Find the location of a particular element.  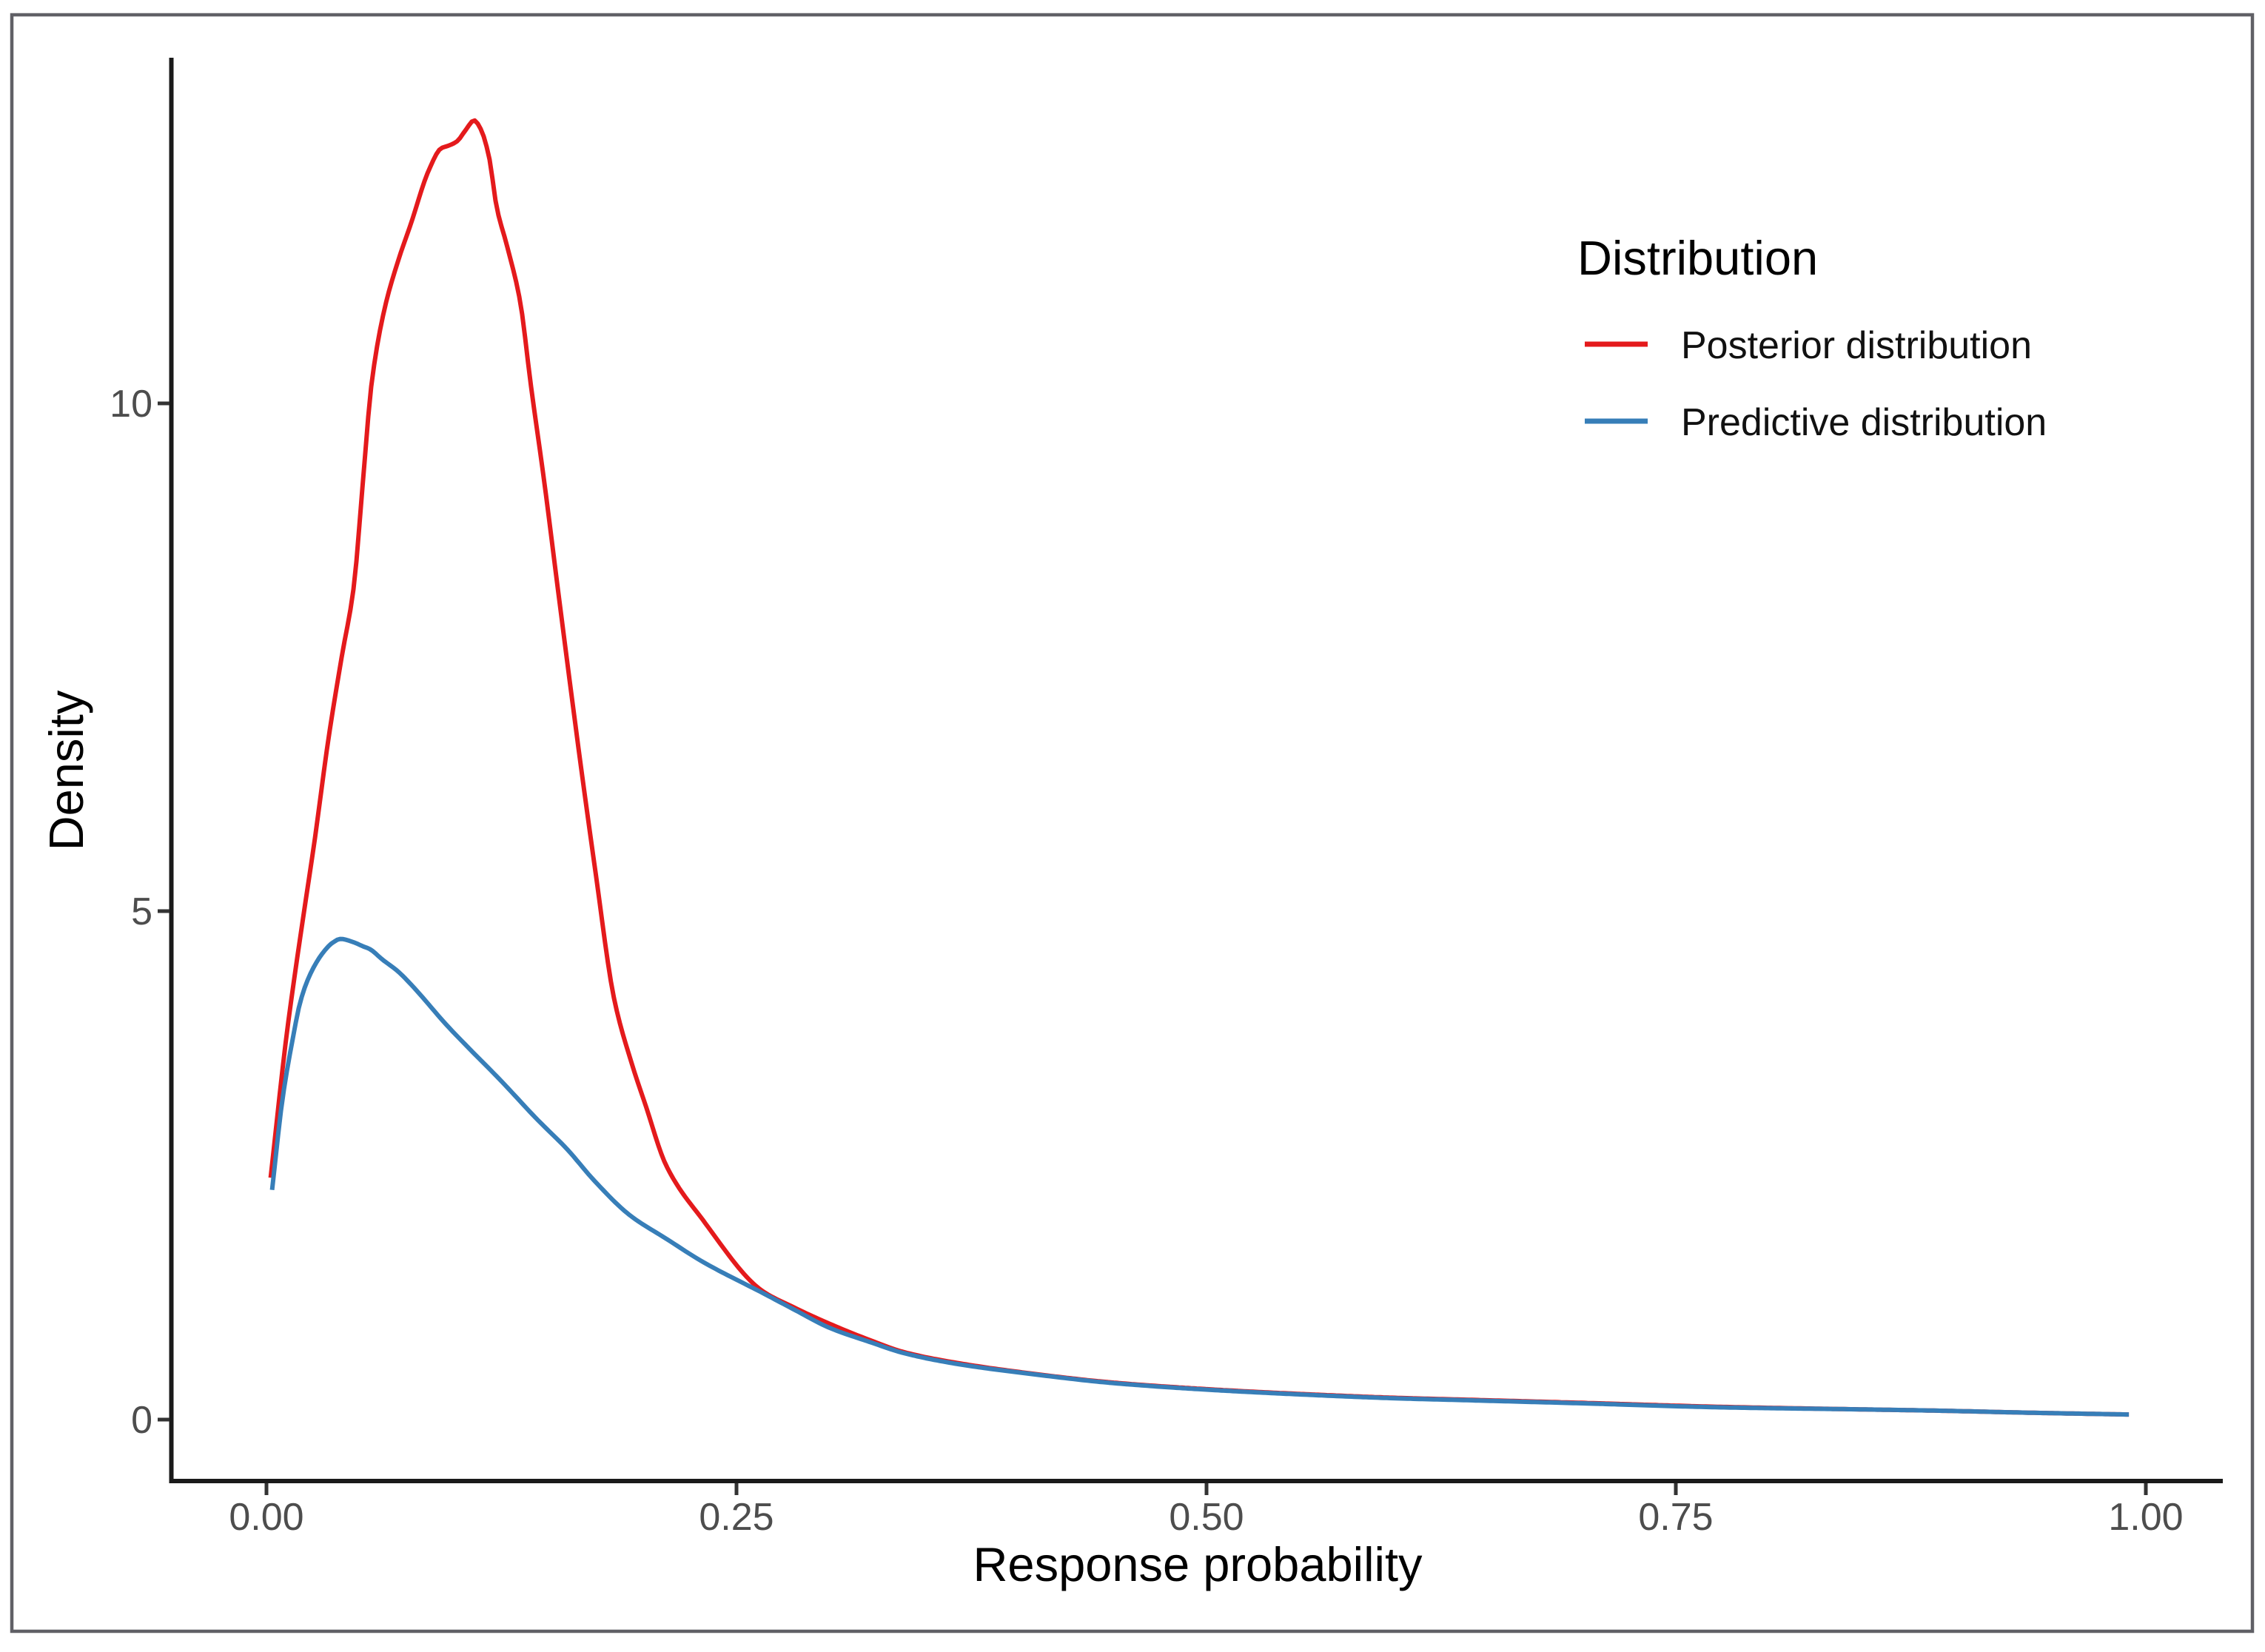

svg-text: 0 is located at coordinates (141, 1420).